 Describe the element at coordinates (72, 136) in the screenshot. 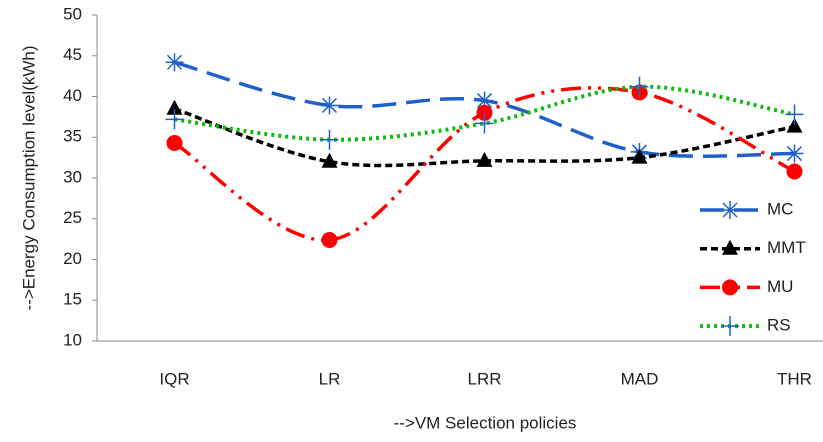

I see `y-tick-label: 35` at that location.